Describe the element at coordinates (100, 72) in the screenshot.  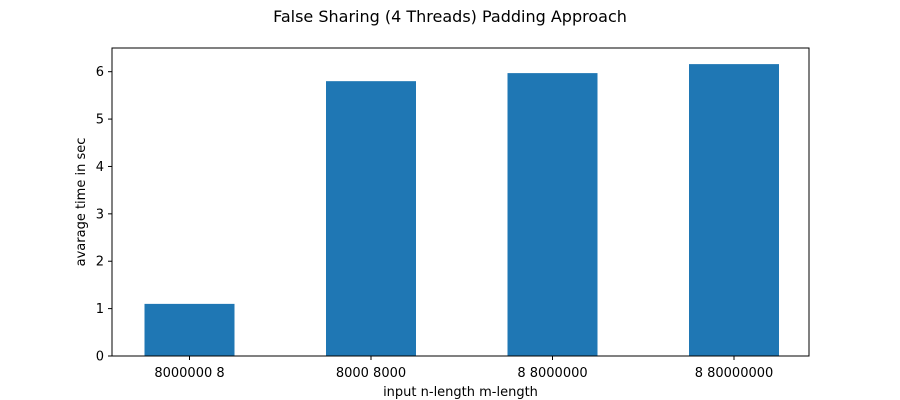
I see `y-tick-label: 6` at that location.